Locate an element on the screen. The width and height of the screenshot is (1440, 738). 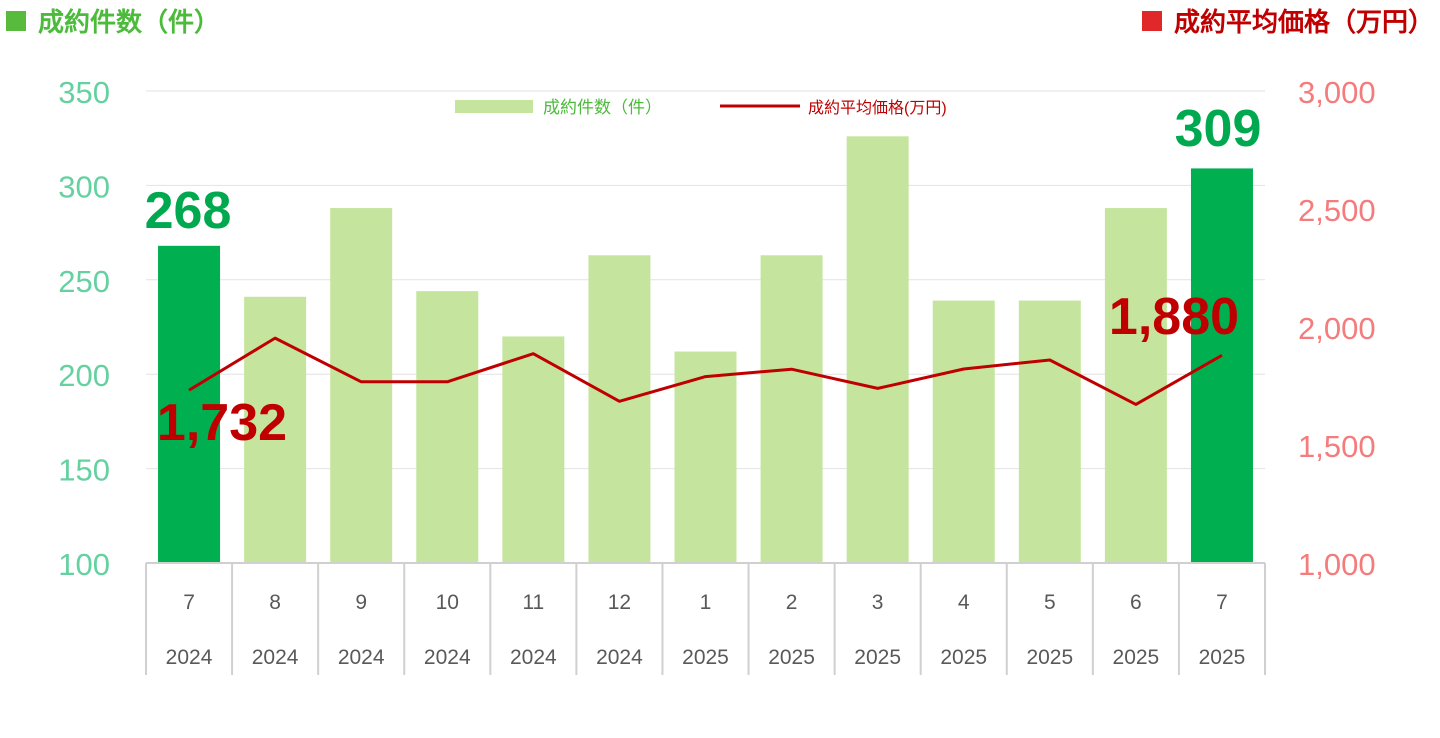
left-tick-label: 100 is located at coordinates (84, 564).